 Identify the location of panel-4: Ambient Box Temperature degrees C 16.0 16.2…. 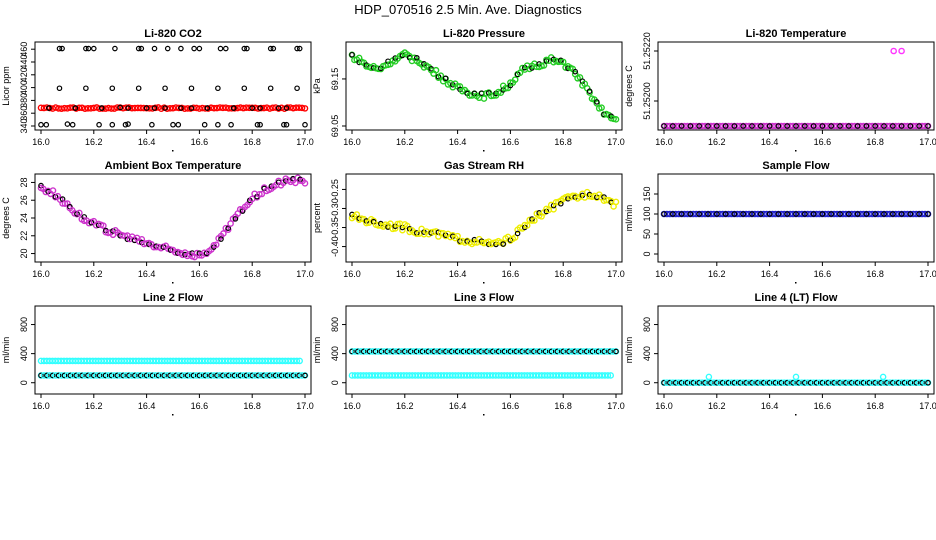
(157, 222).